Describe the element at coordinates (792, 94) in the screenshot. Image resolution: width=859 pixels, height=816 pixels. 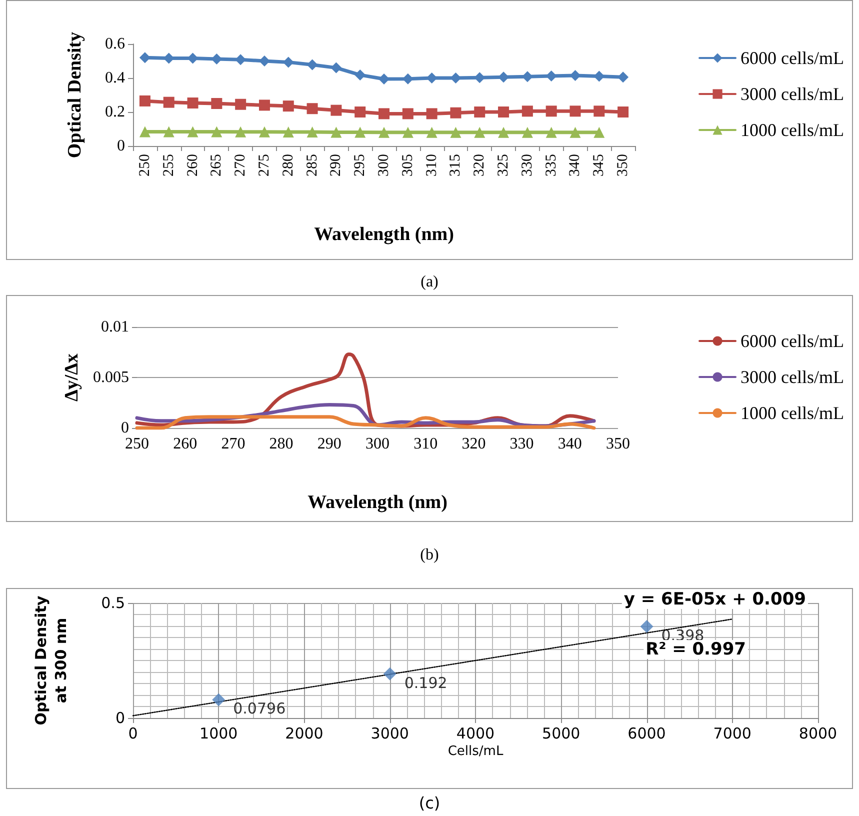
I see `legend-label: 3000 cells/mL` at that location.